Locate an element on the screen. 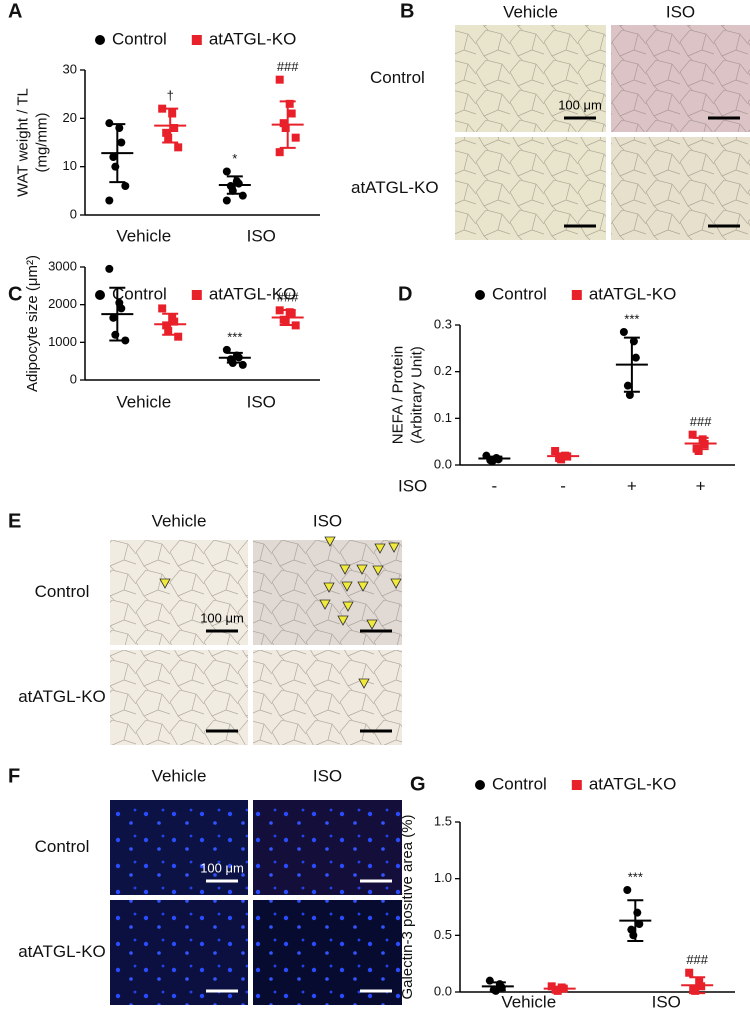 This screenshot has height=1020, width=750. y-tick-label: 0.1 is located at coordinates (443, 417).